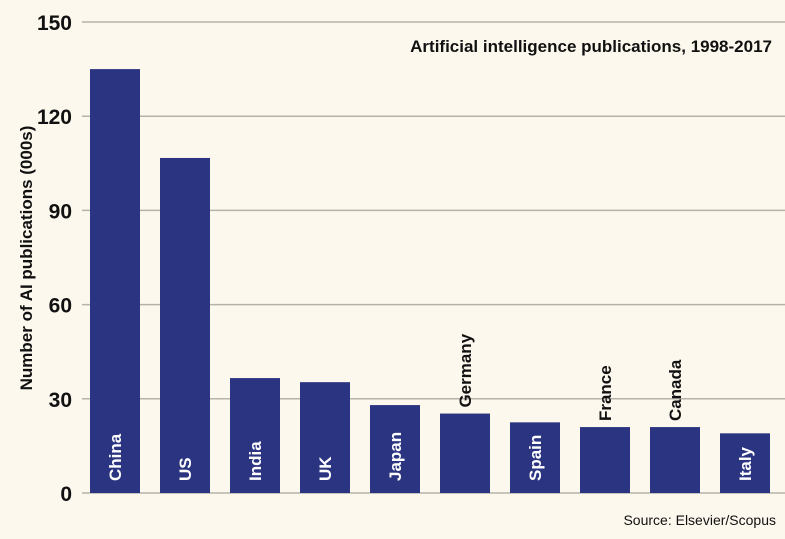 Image resolution: width=785 pixels, height=539 pixels. I want to click on bar-uk, so click(325, 437).